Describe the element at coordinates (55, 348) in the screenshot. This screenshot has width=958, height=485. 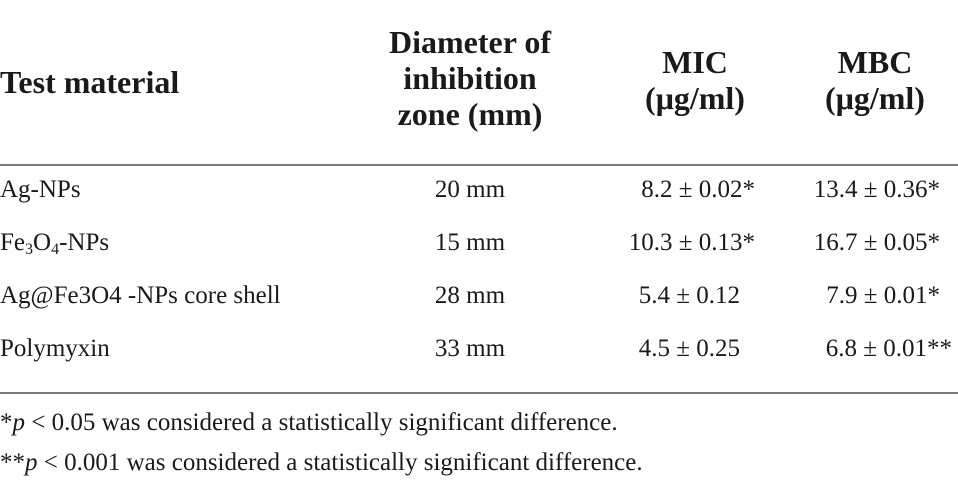
I see `cell-material: Polymyxin` at that location.